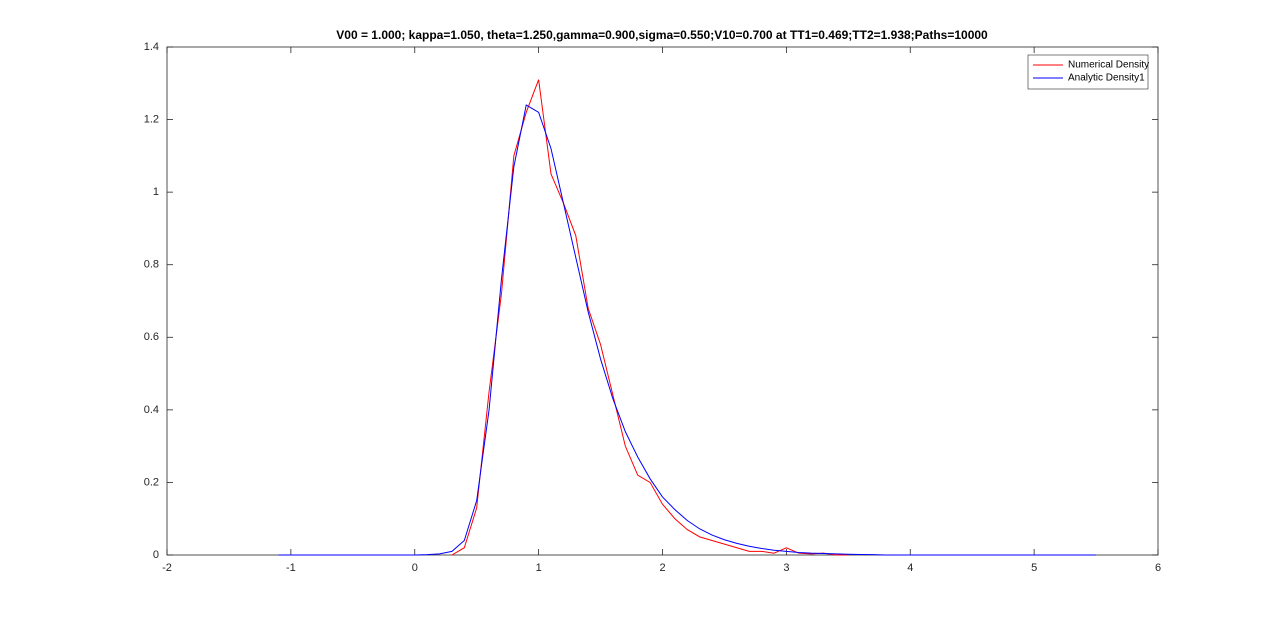 This screenshot has height=624, width=1280. I want to click on x-tick-label: 4, so click(910, 568).